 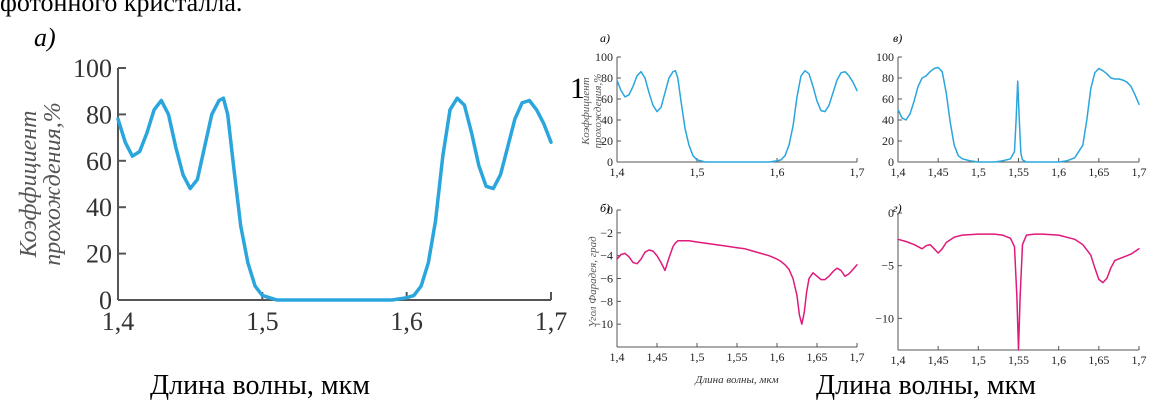 I want to click on chart3-x-tick-label: 1,7, so click(x=857, y=357).